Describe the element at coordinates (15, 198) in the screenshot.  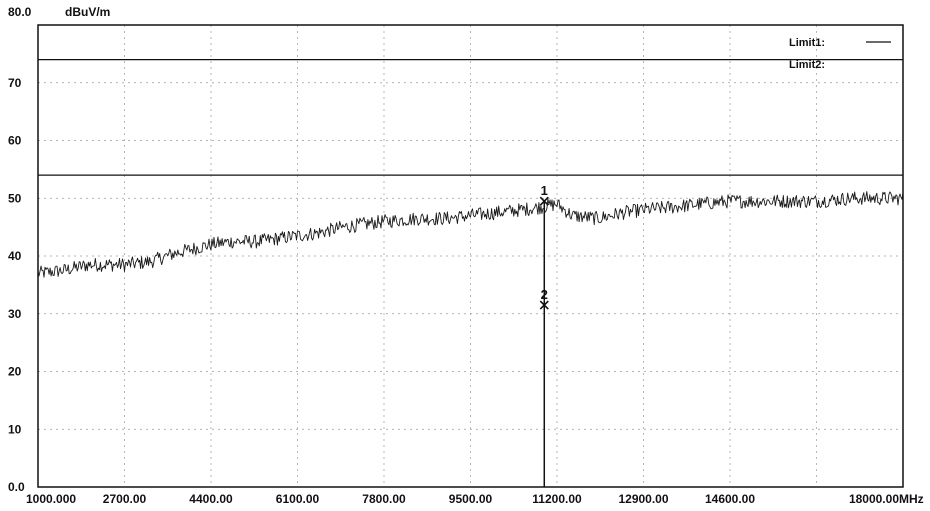
I see `y-tick-label: 50` at that location.